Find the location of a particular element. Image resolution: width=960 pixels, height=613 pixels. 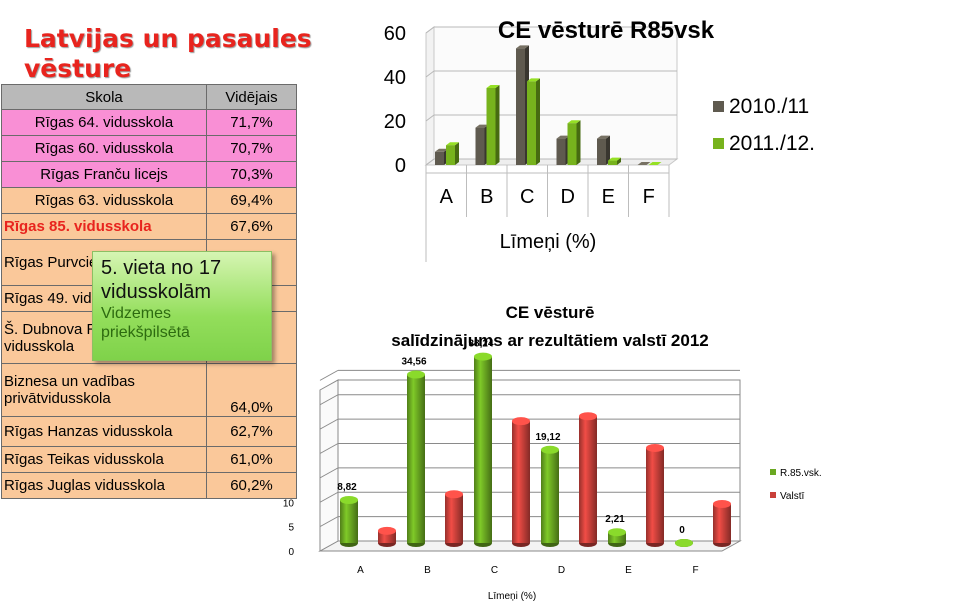

school-average: 60,2% is located at coordinates (251, 485).